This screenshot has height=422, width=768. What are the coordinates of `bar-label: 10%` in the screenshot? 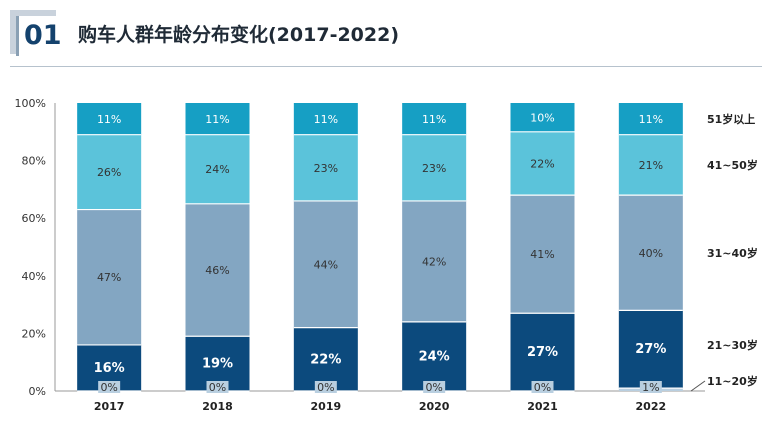 It's located at (542, 117).